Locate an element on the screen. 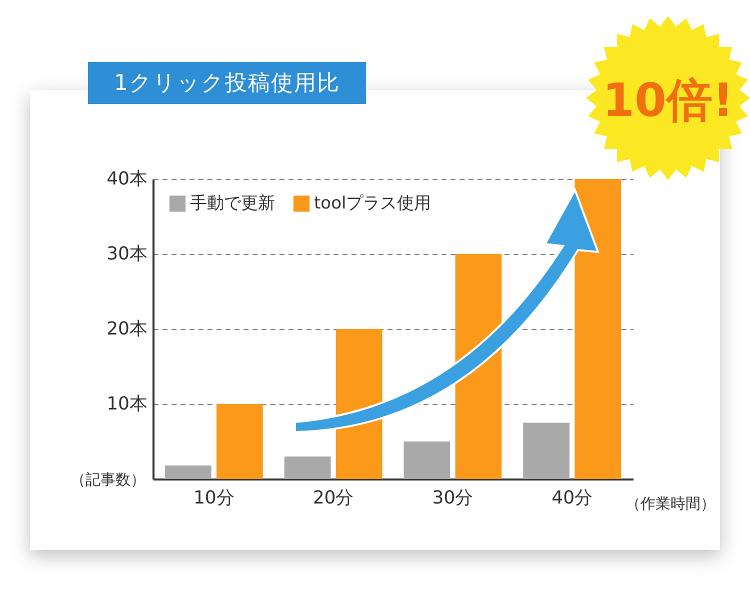  x-axis-title: （作業時間） is located at coordinates (671, 503).